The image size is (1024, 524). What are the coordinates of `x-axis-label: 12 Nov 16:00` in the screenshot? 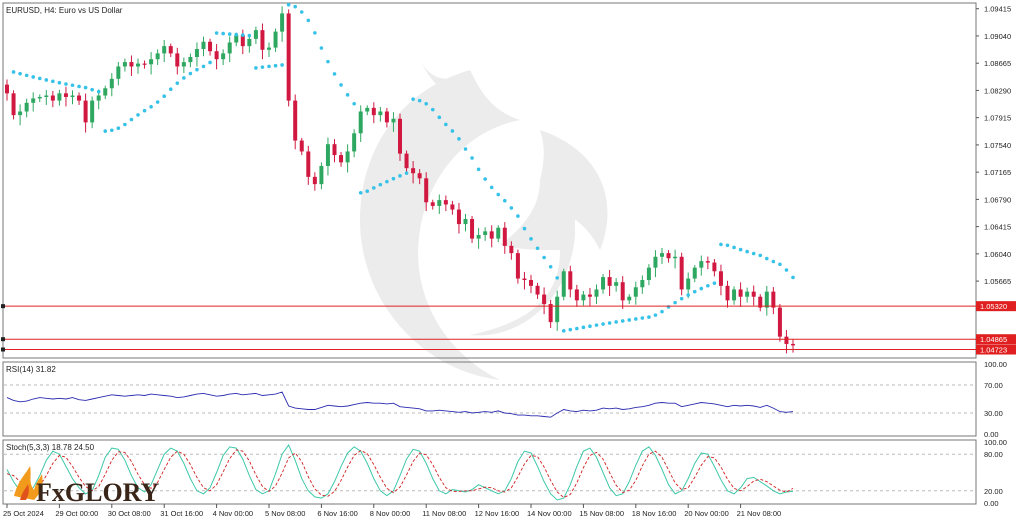 It's located at (497, 513).